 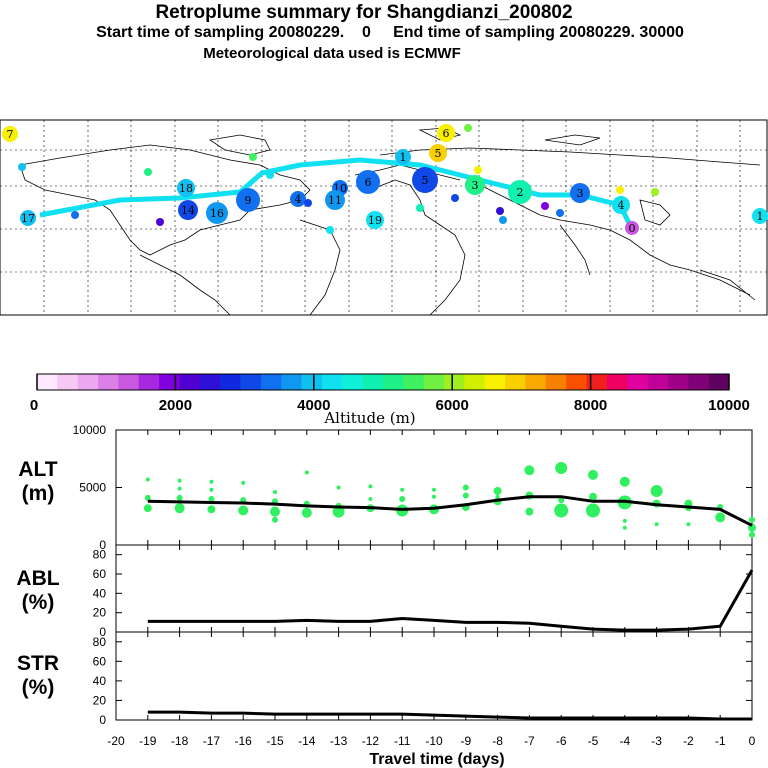 I want to click on plume-point-label-4: 3, so click(x=580, y=193).